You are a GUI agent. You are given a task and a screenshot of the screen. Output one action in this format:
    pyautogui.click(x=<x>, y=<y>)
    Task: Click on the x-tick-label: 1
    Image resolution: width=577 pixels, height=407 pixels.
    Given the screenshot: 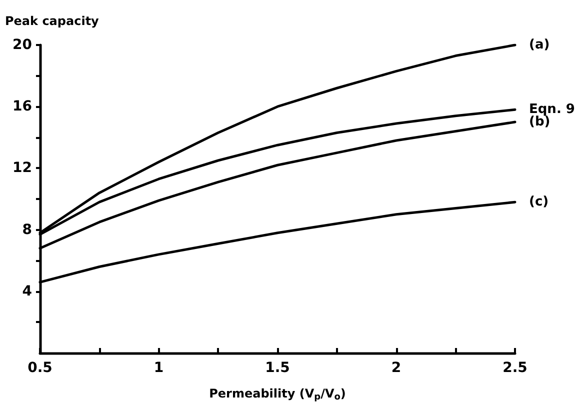 What is the action you would take?
    pyautogui.click(x=159, y=368)
    